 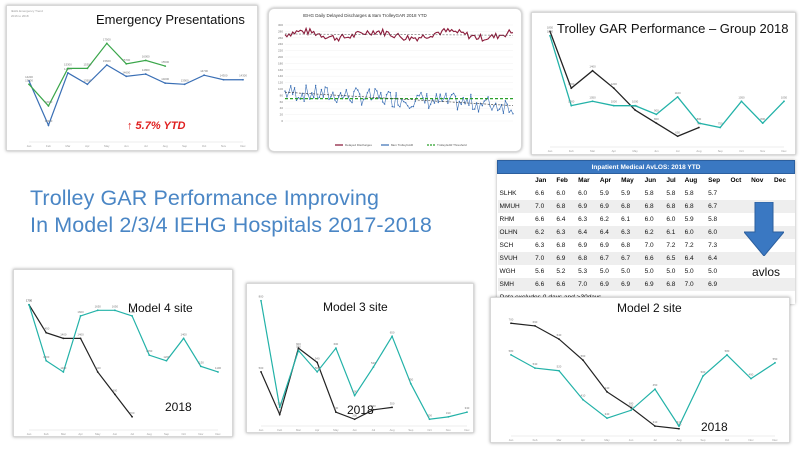 I want to click on emergency-small-title: IEHG Emergency Trend, so click(x=27, y=11).